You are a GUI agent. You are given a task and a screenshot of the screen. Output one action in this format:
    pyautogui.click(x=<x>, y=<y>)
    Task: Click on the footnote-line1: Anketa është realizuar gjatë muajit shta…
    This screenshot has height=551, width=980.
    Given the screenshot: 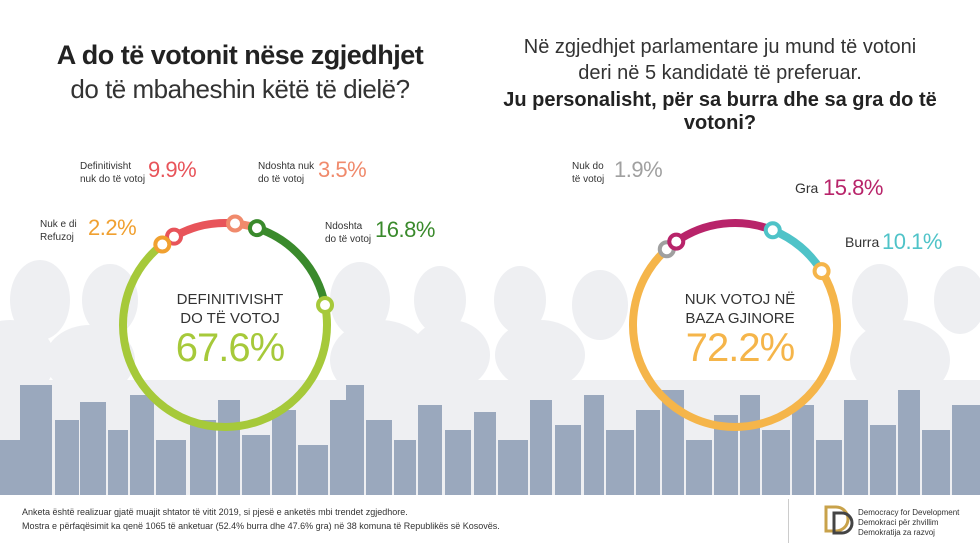 What is the action you would take?
    pyautogui.click(x=215, y=512)
    